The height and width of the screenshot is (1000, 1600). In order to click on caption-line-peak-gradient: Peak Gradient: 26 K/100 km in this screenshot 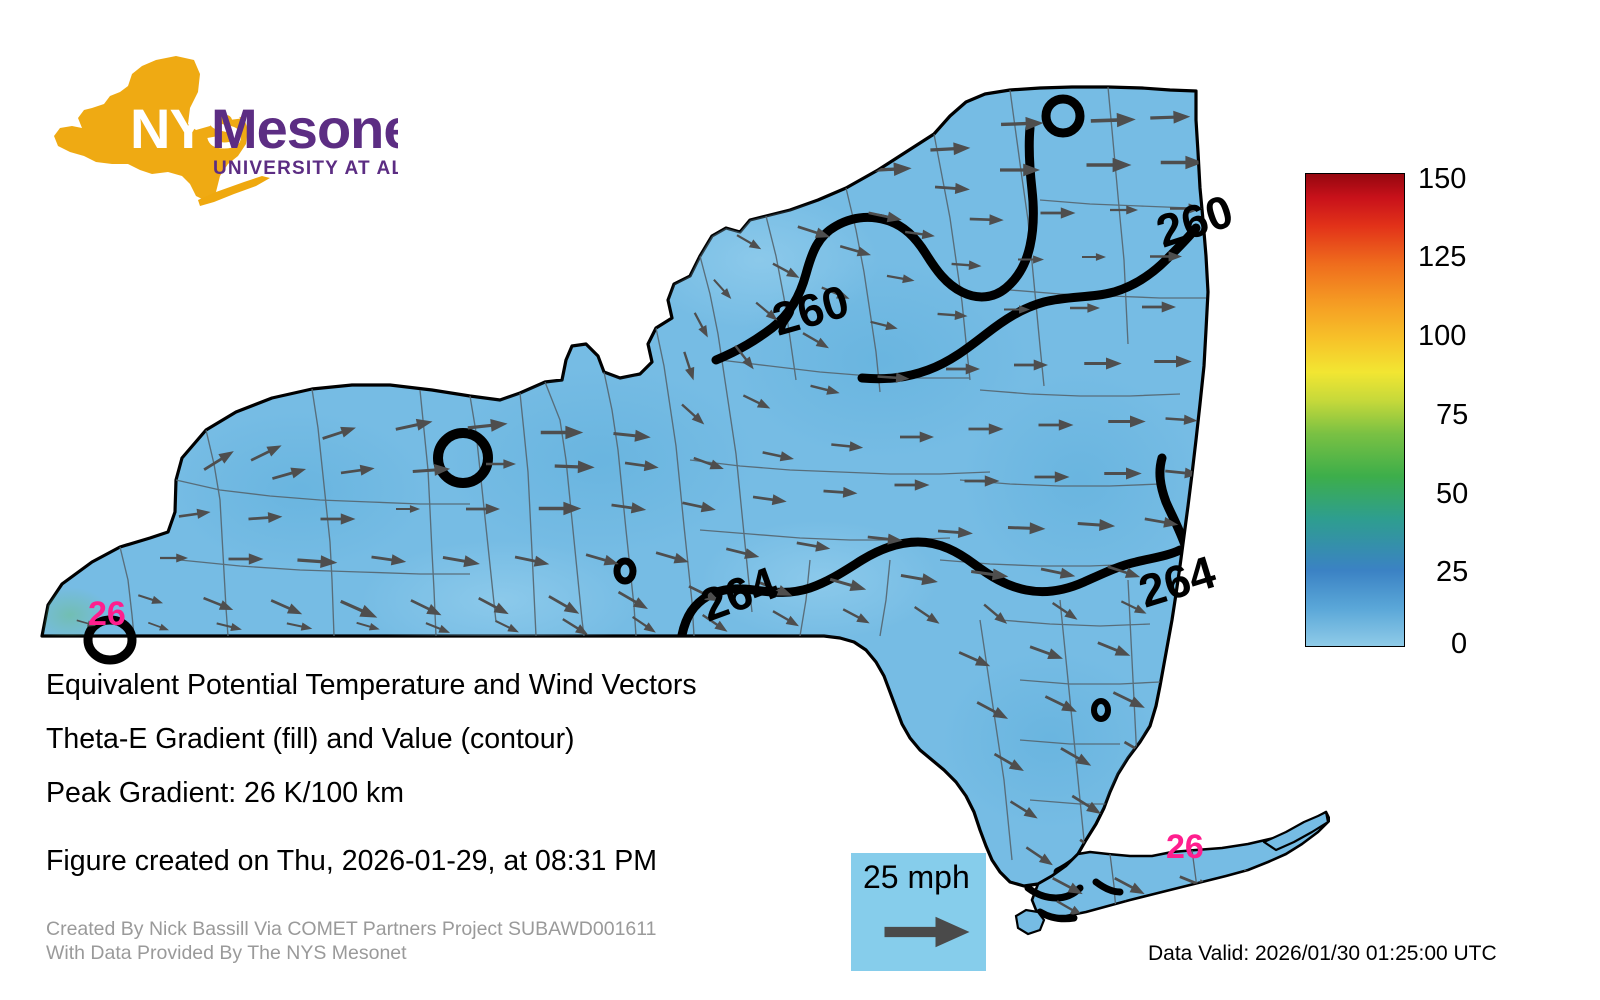, I will do `click(225, 793)`.